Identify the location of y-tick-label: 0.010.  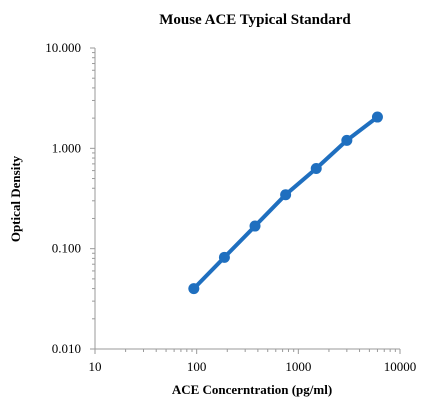
(66, 348).